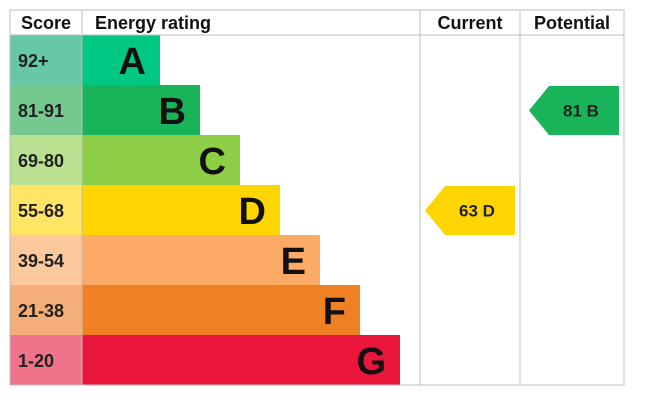 This screenshot has height=417, width=669. I want to click on score-cell-e, so click(46, 260).